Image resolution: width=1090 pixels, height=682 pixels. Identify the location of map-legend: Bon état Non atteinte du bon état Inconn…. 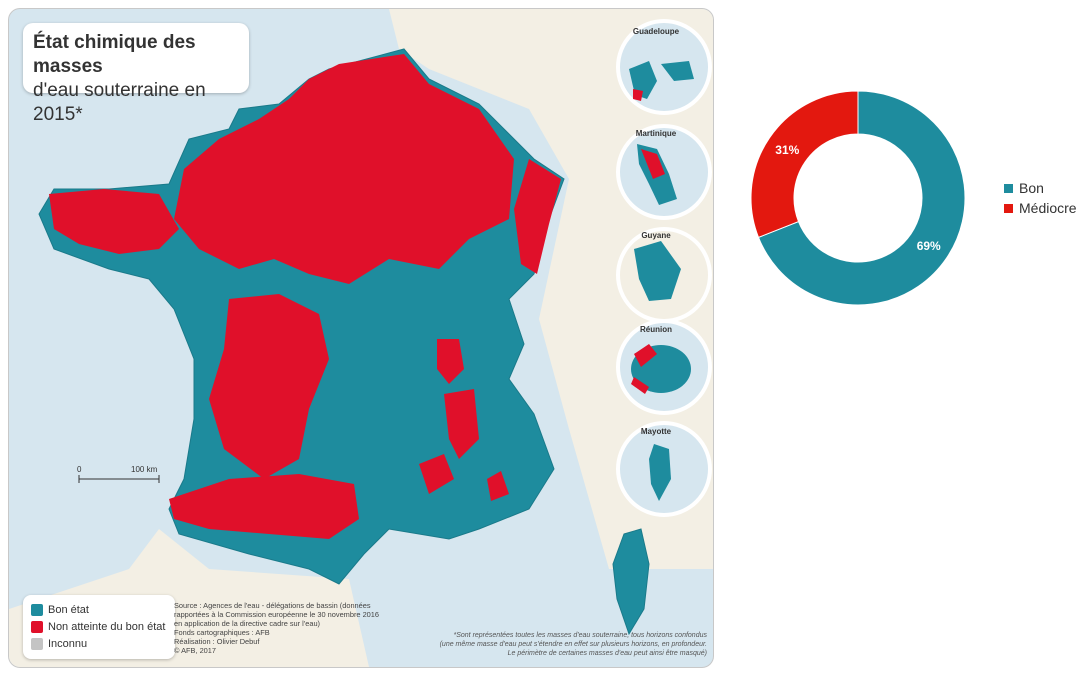
(99, 627).